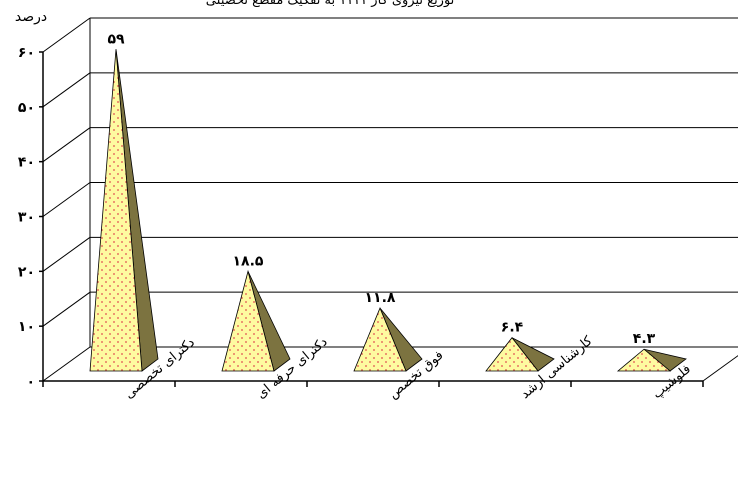  Describe the element at coordinates (26, 272) in the screenshot. I see `y-tick-label: ۲۰` at that location.